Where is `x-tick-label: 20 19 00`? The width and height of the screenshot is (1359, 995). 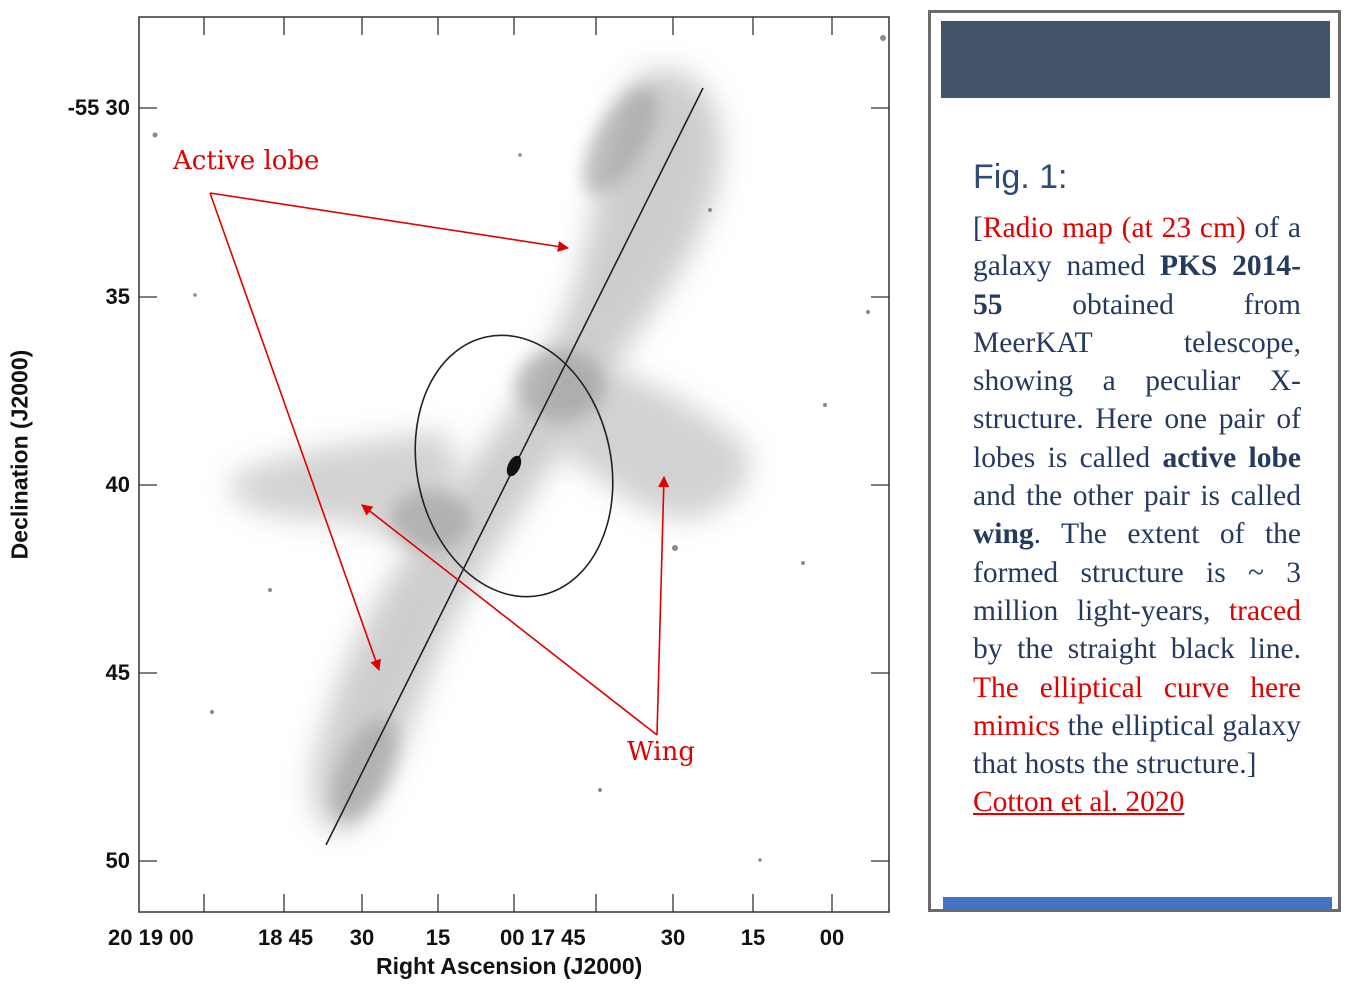
x-tick-label: 20 19 00 is located at coordinates (151, 937).